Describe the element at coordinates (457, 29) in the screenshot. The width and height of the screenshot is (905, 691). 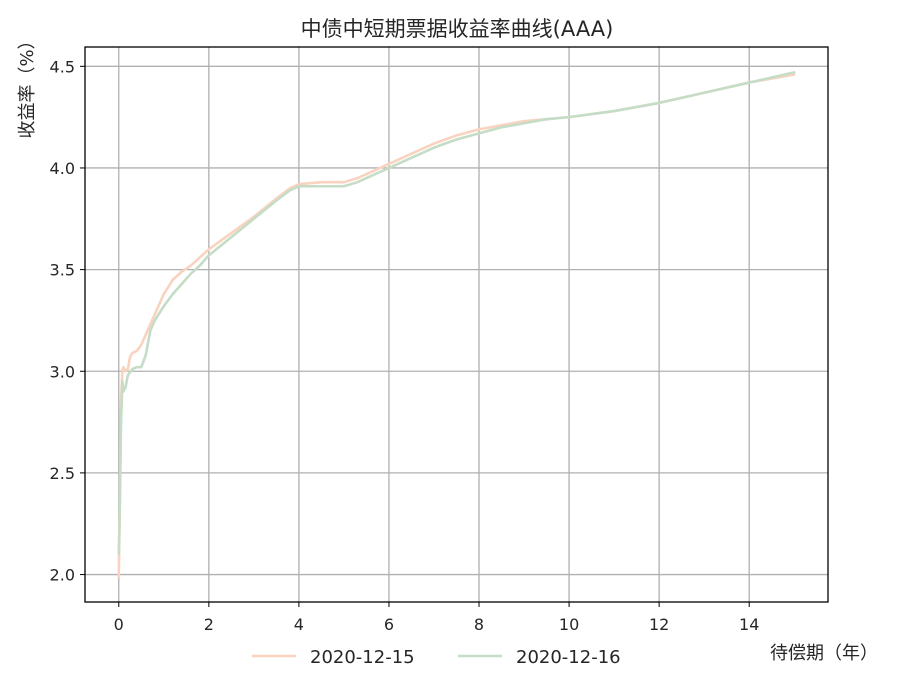
I see `chart-title: 中债中短期票据收益率曲线(AAA)` at that location.